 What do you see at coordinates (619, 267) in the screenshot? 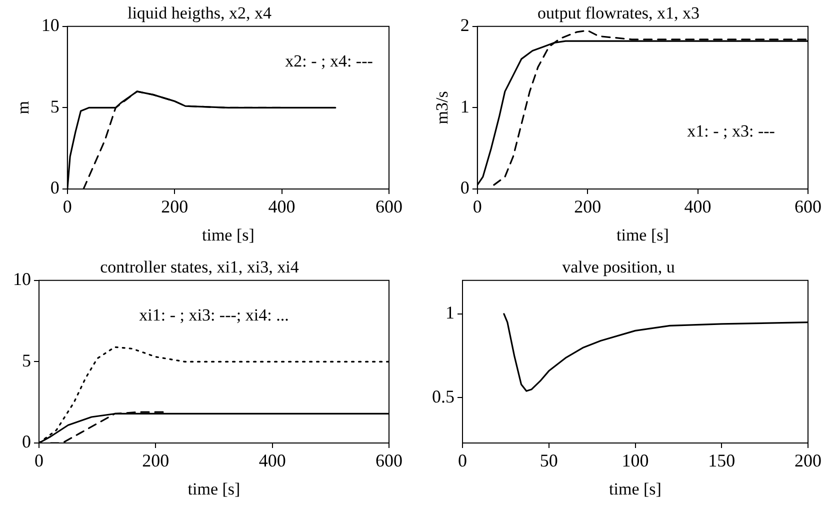
I see `chart-title: valve position, u` at bounding box center [619, 267].